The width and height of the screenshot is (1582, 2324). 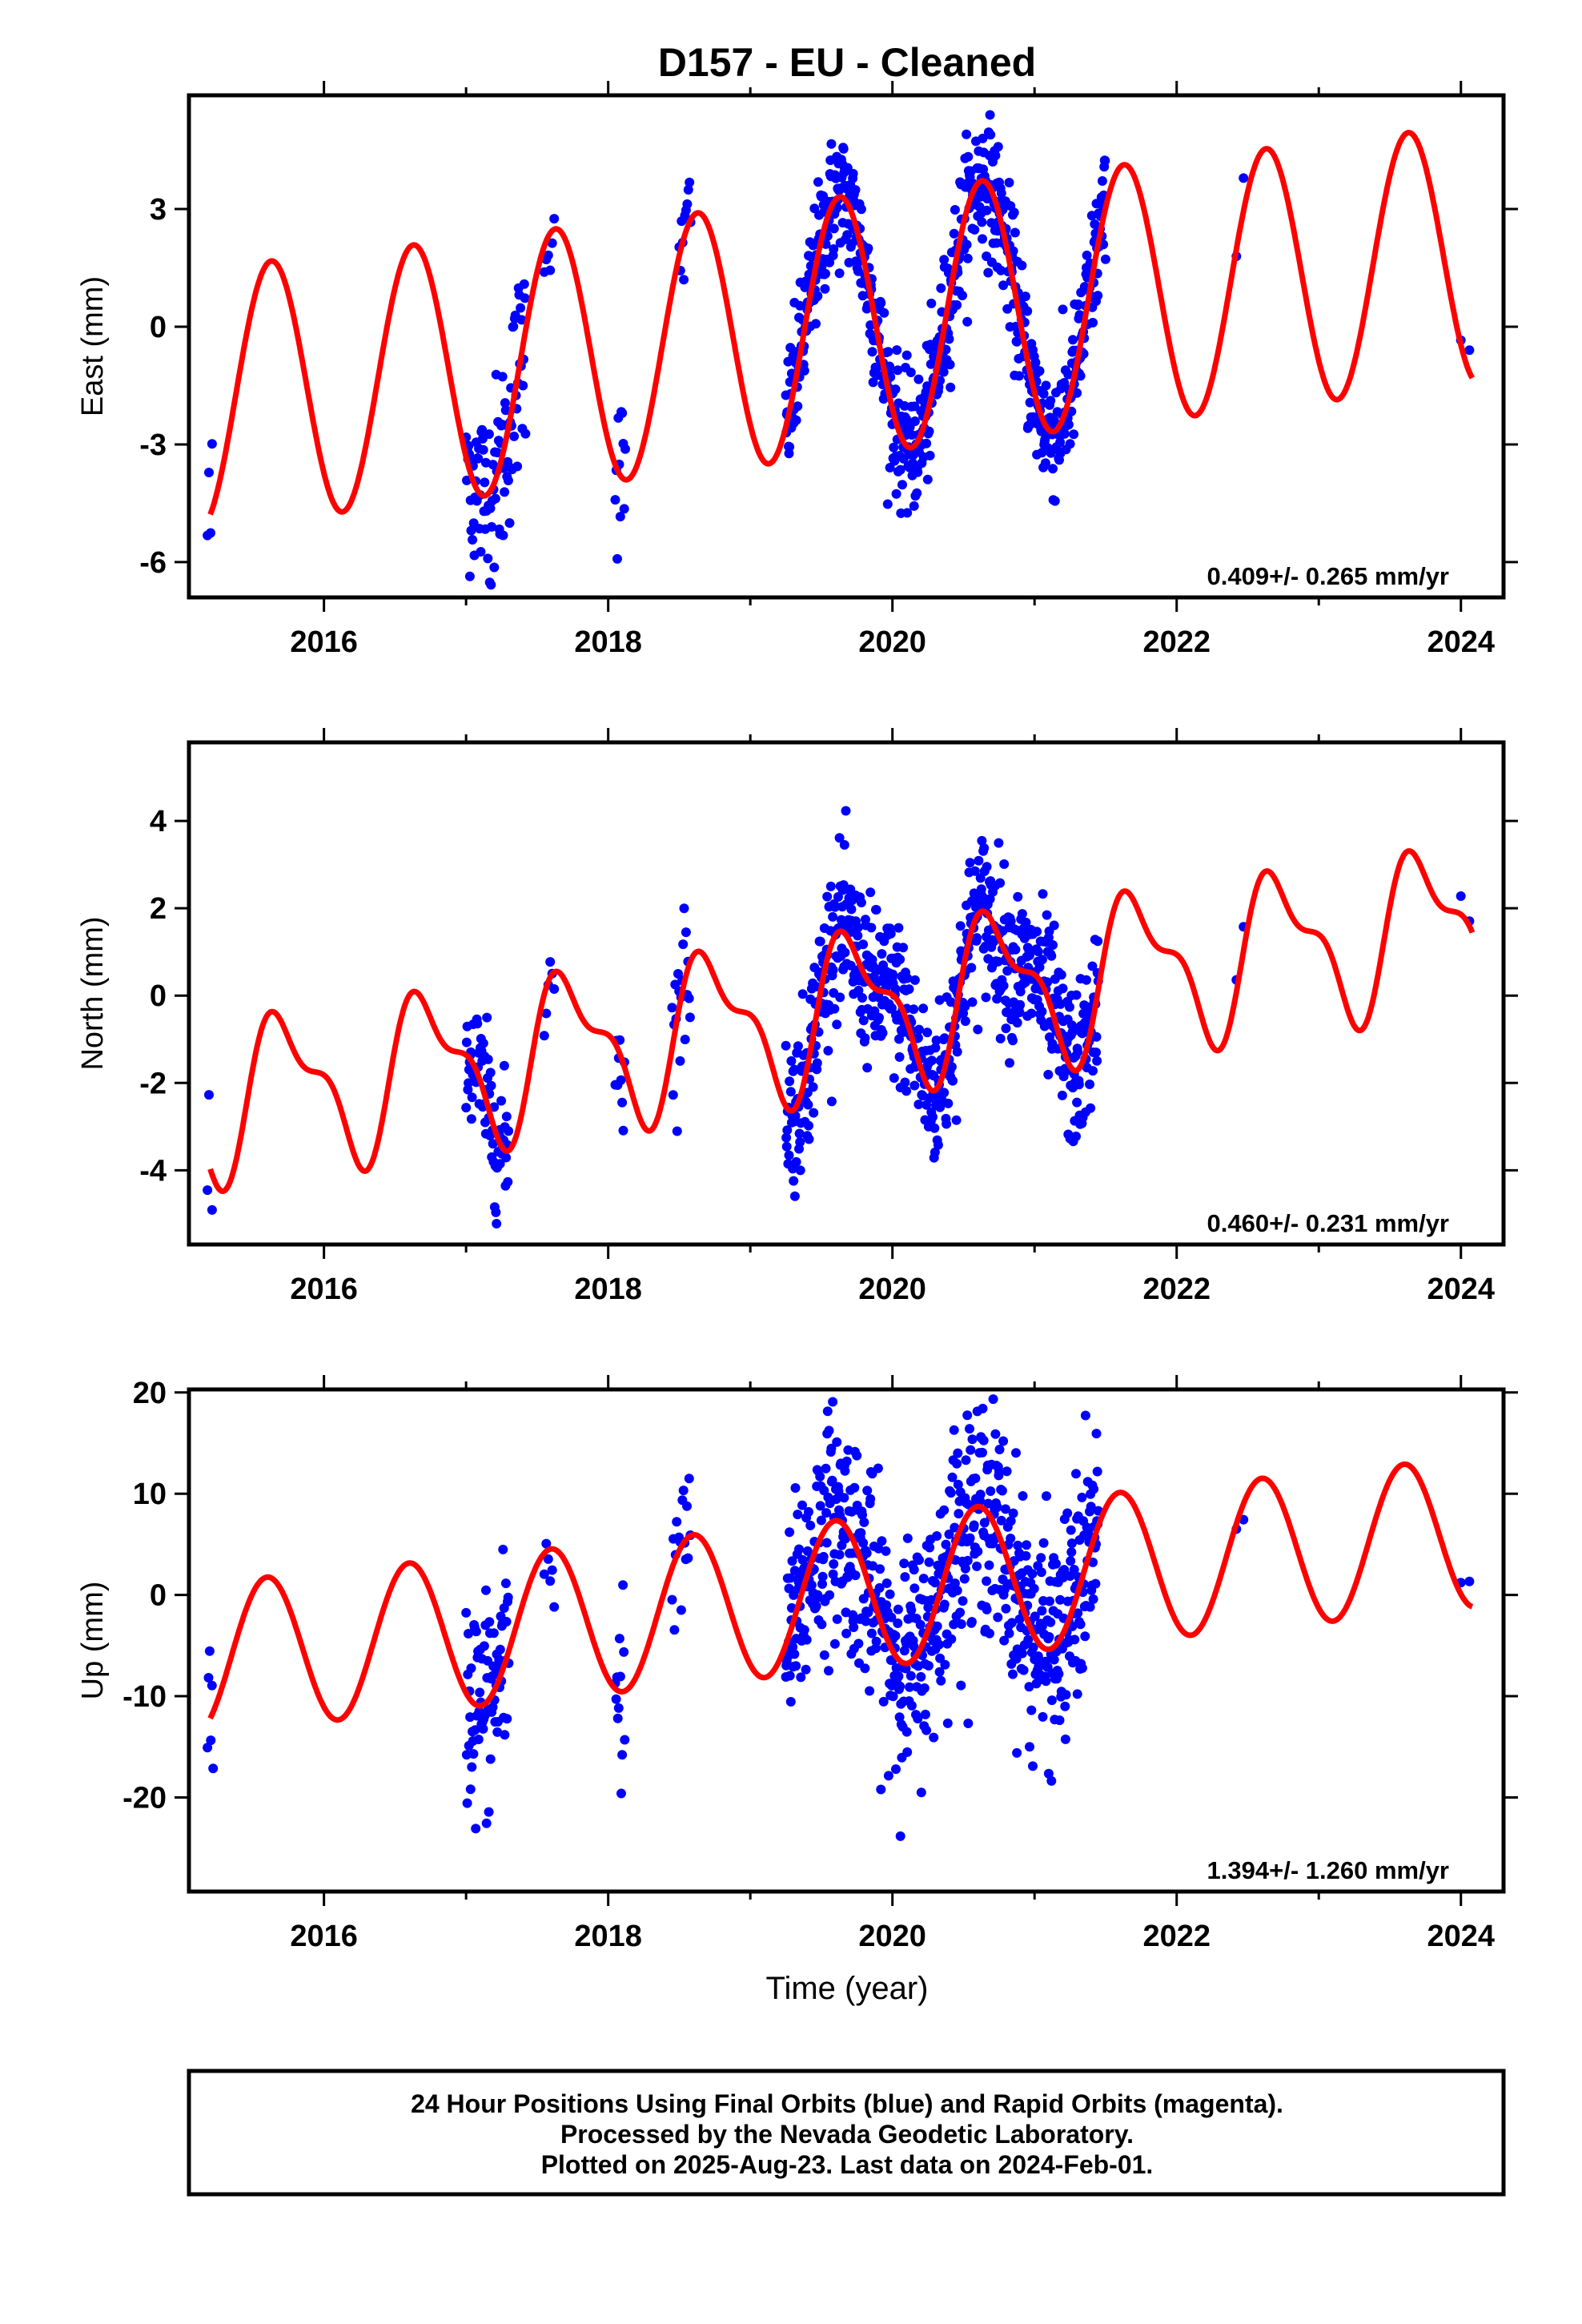 I want to click on y-tick-label: 20, so click(x=150, y=1393).